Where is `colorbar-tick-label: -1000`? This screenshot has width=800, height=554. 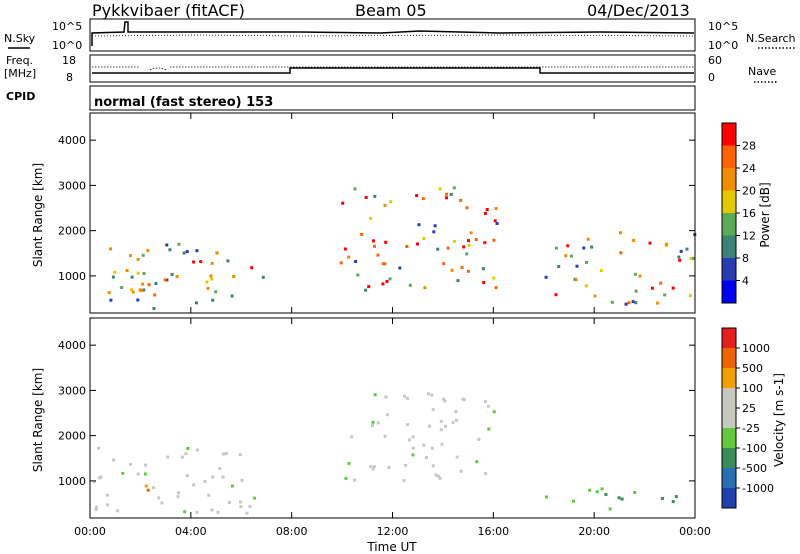
colorbar-tick-label: -1000 is located at coordinates (758, 488).